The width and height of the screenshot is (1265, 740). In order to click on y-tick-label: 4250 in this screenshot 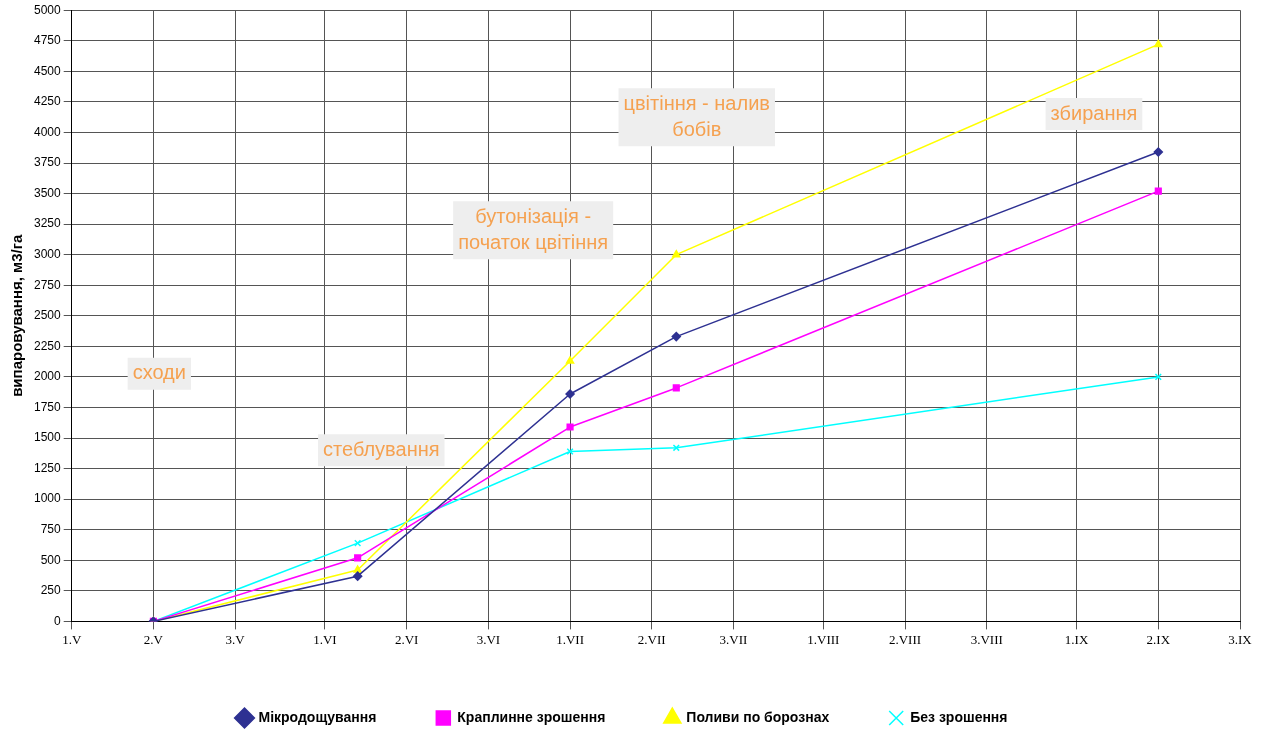, I will do `click(47, 101)`.